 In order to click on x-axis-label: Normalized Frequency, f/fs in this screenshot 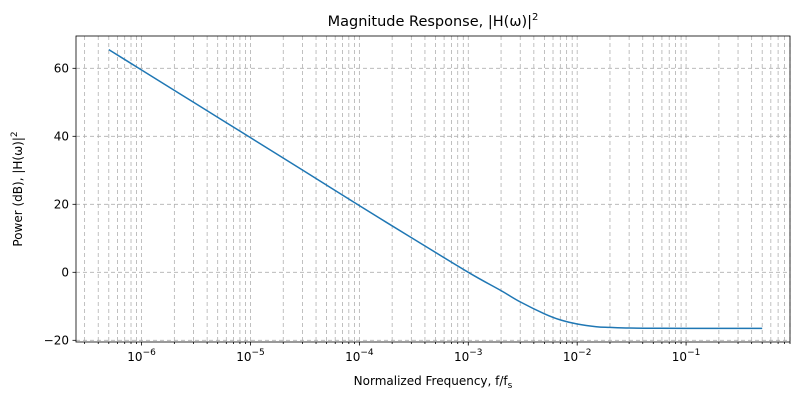, I will do `click(433, 382)`.